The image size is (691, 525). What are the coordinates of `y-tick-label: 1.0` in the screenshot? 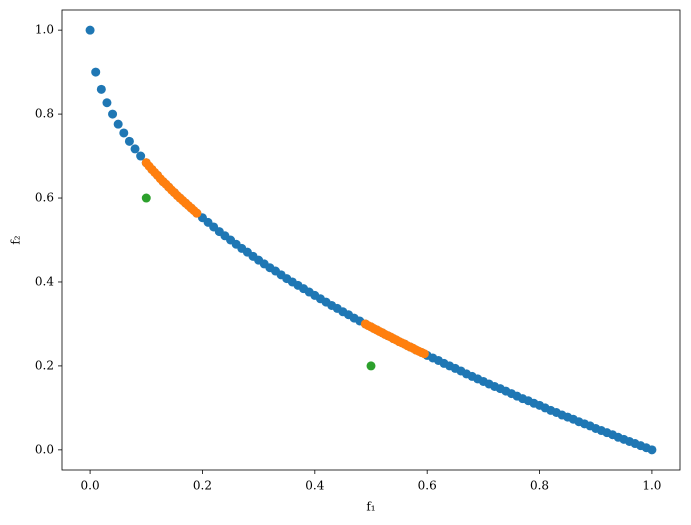 It's located at (44, 30).